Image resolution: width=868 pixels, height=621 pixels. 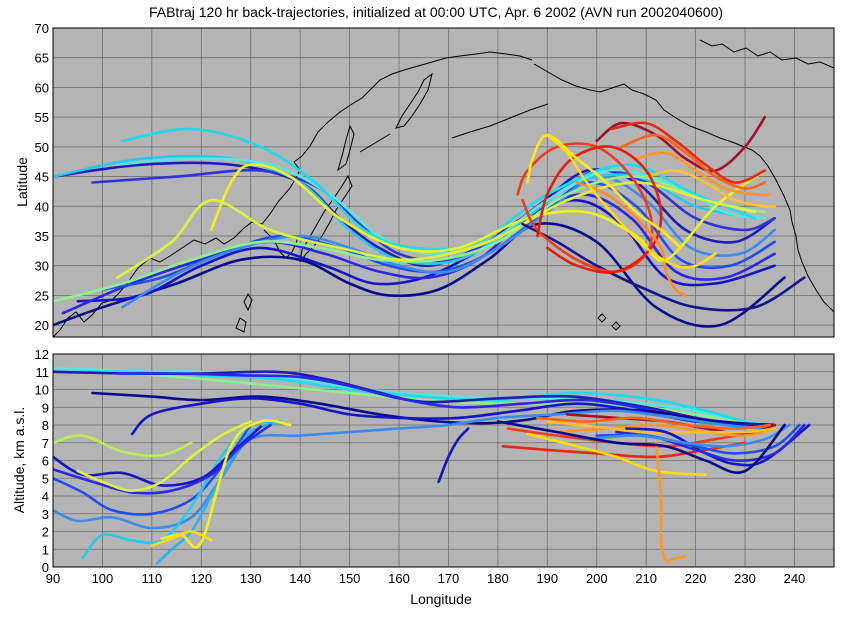 I want to click on x-tick-label: 120, so click(x=201, y=578).